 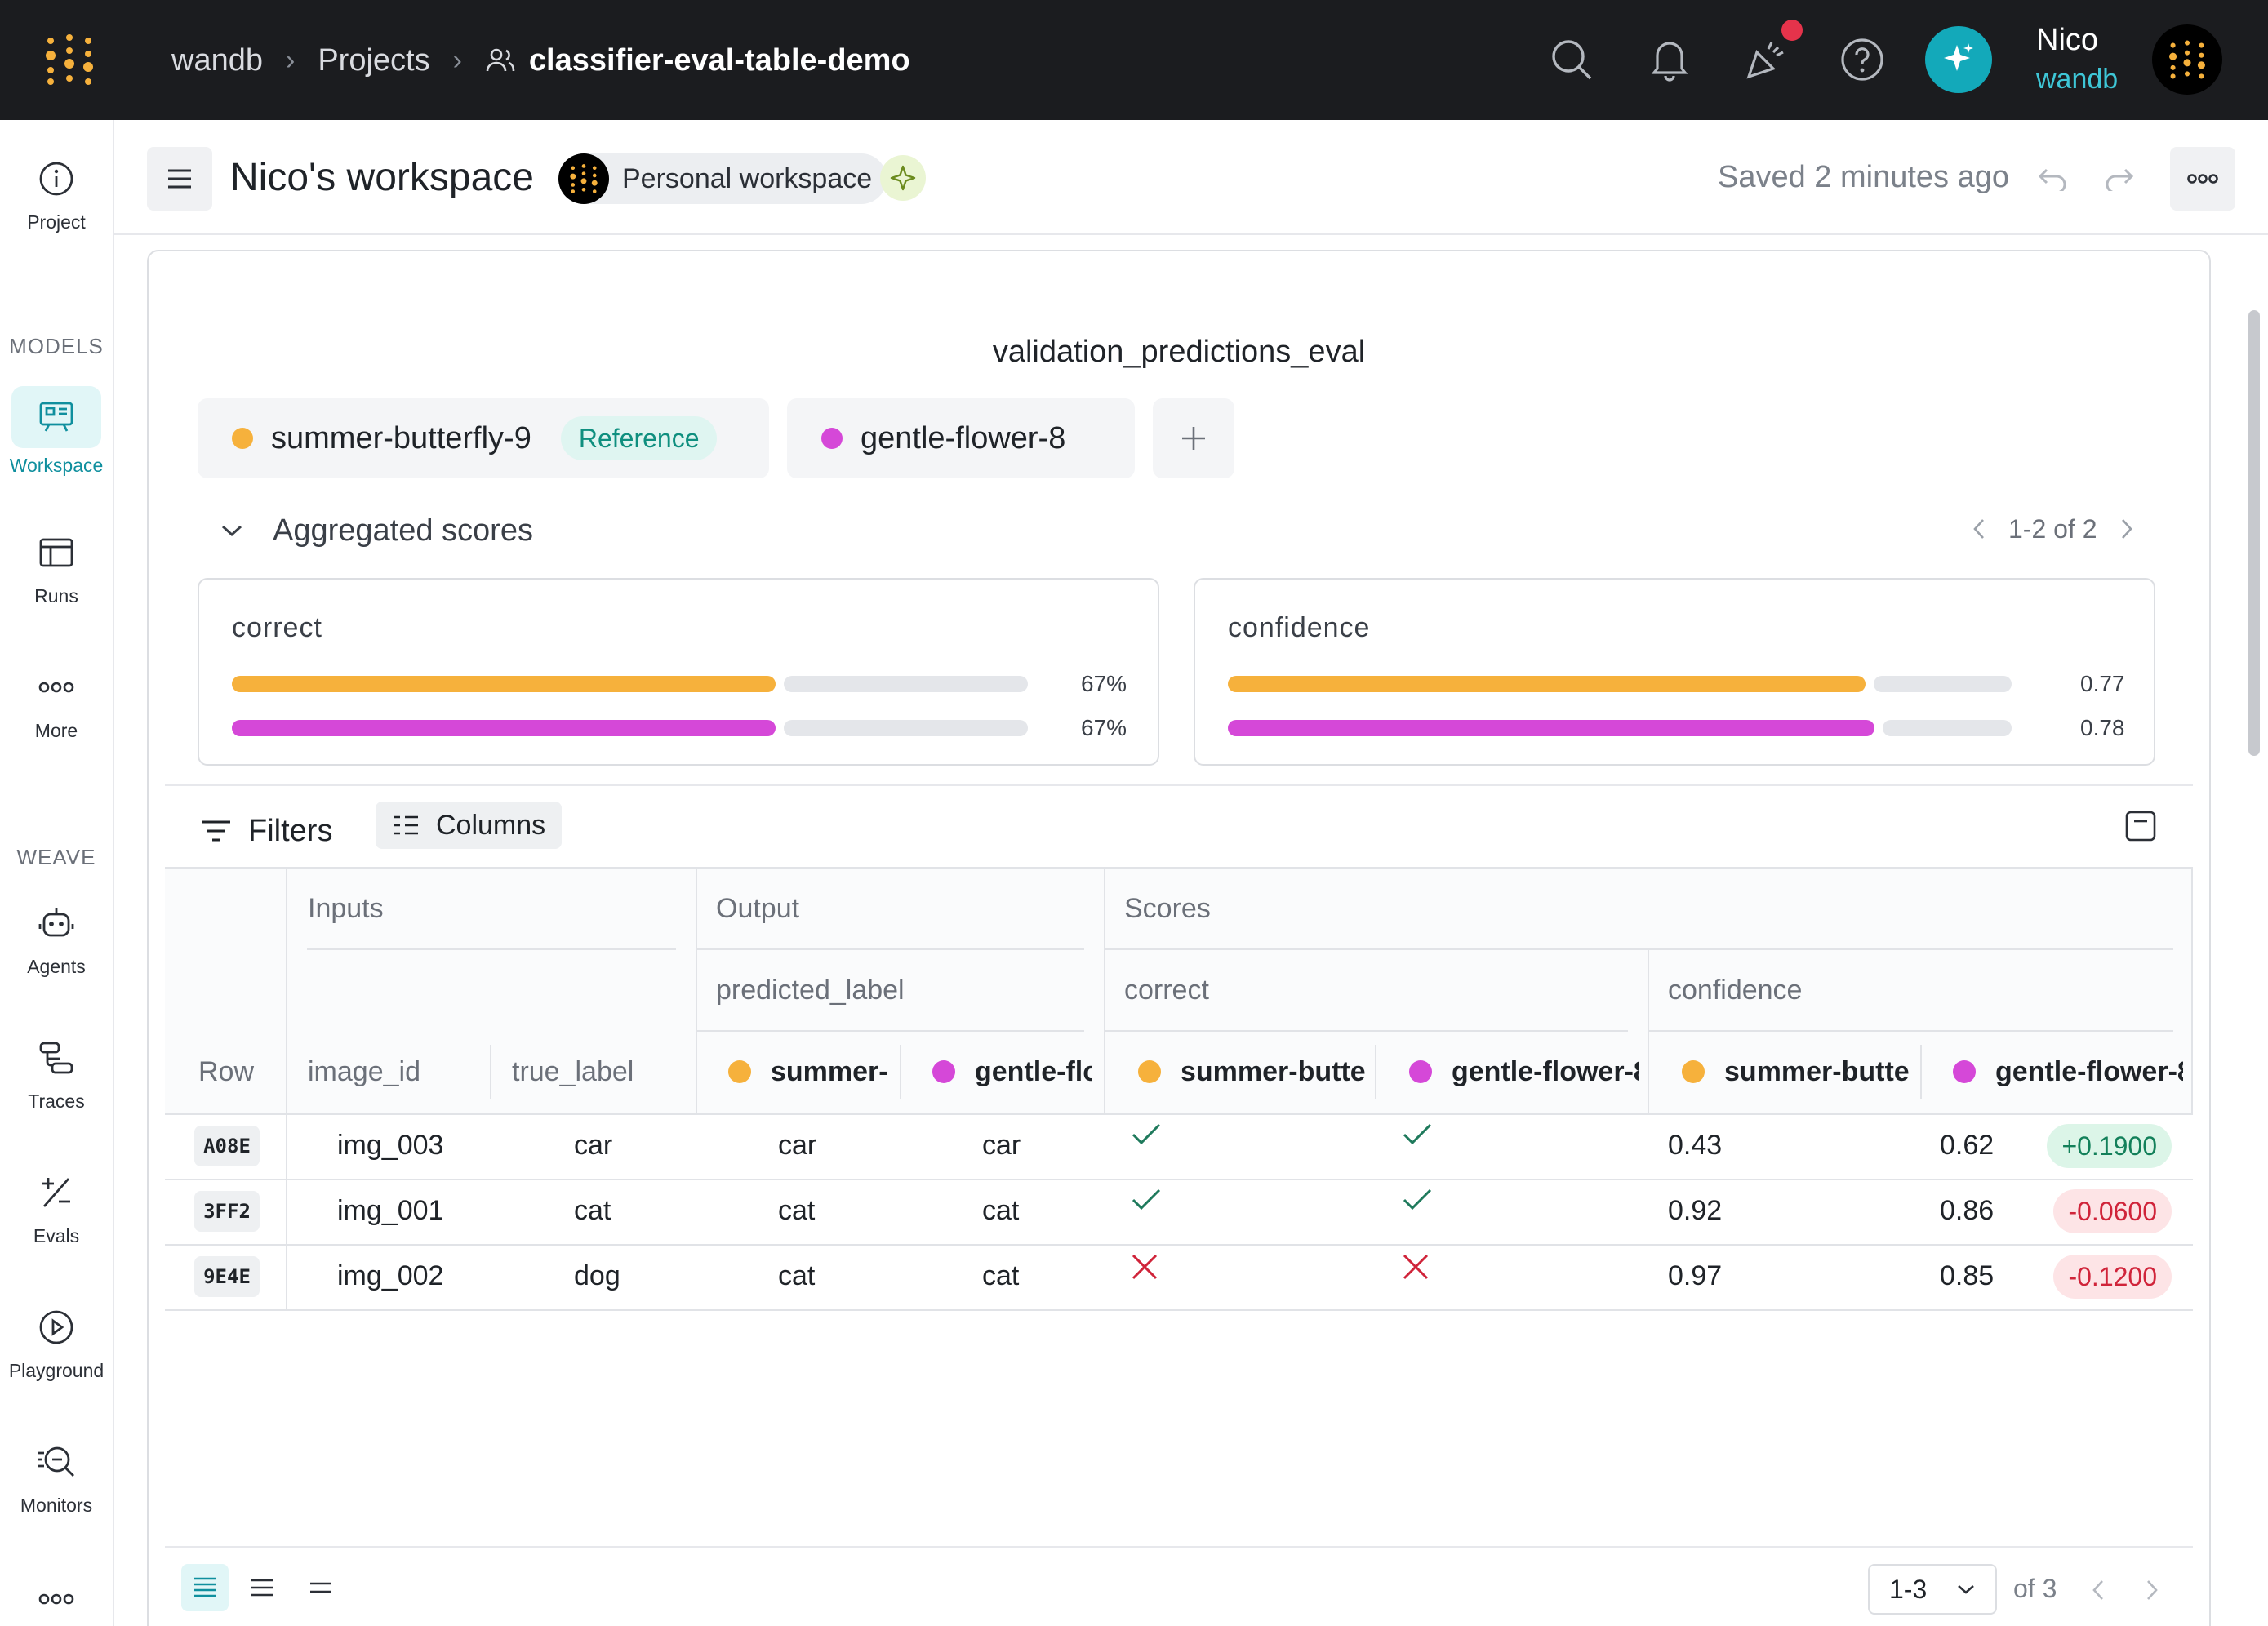 I want to click on search-icon, so click(x=1571, y=59).